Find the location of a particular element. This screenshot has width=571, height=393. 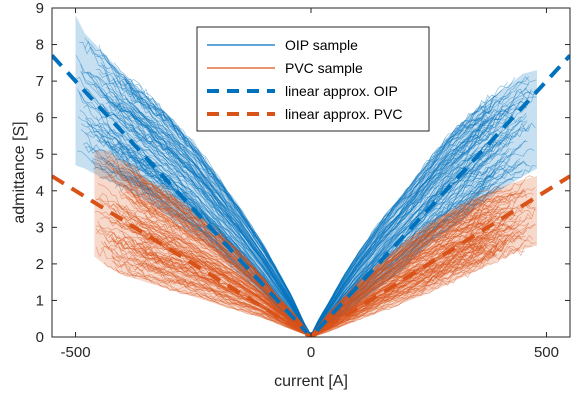

y-tick-label: 0 is located at coordinates (40, 337).